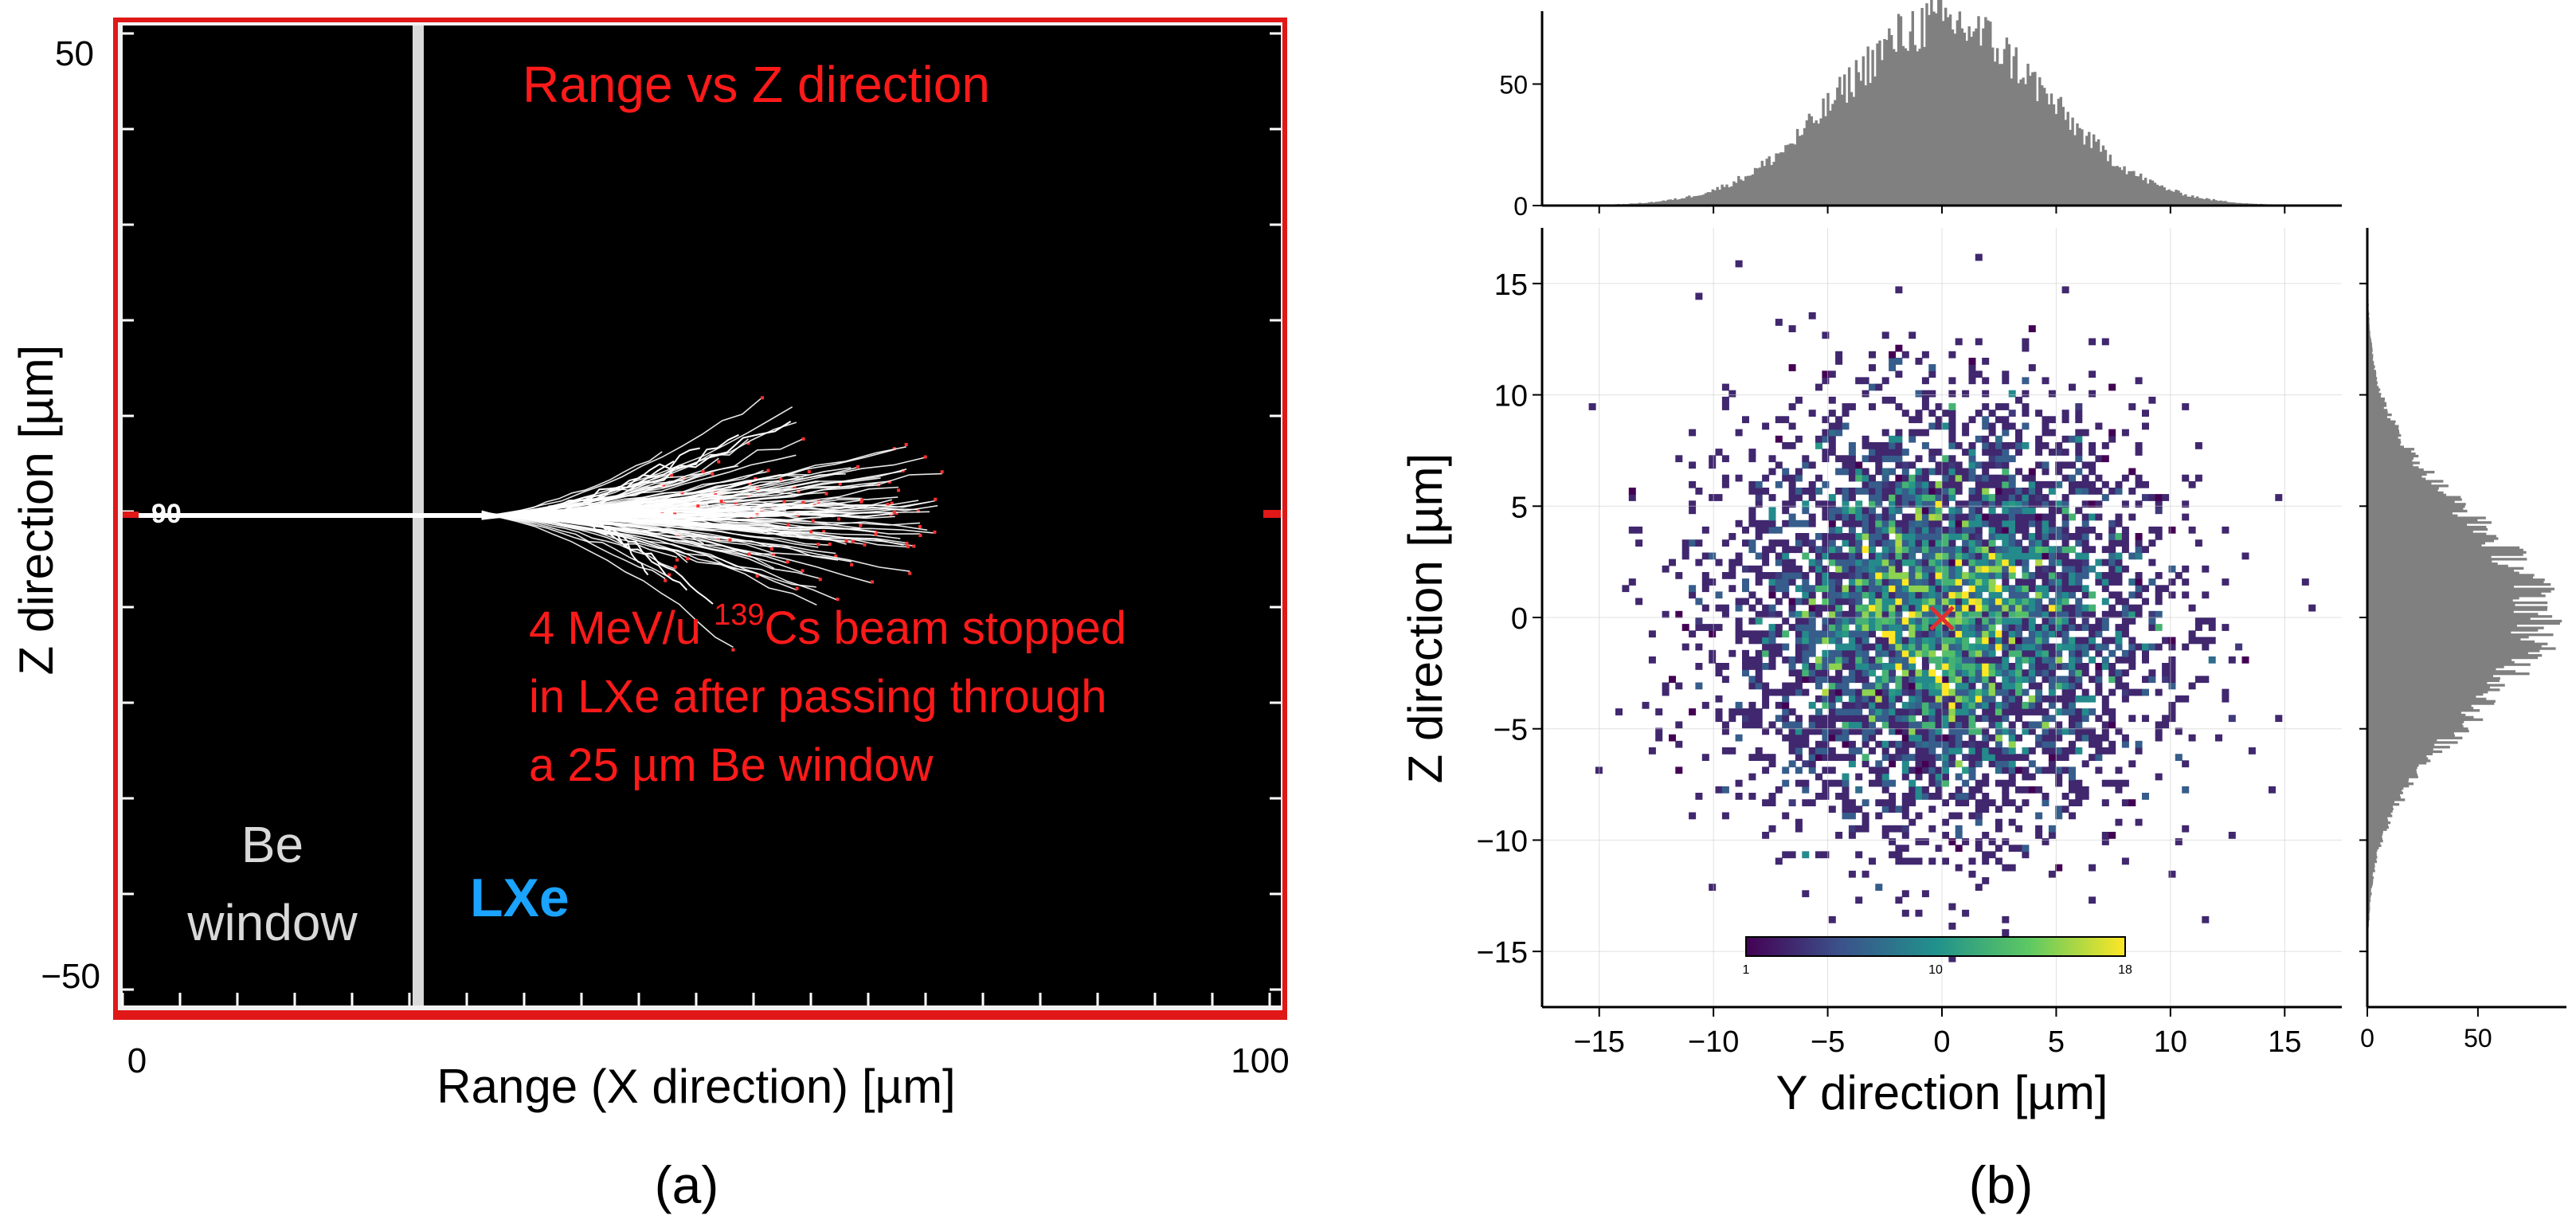  What do you see at coordinates (137, 1060) in the screenshot?
I see `panel-a-x-tick-min: 0` at bounding box center [137, 1060].